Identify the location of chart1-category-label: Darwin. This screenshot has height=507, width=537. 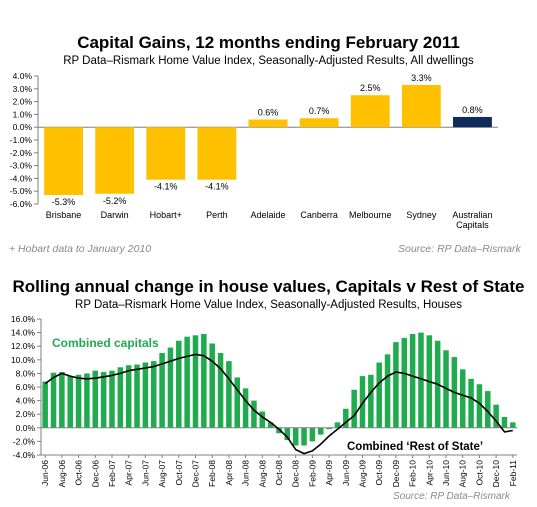
(115, 215).